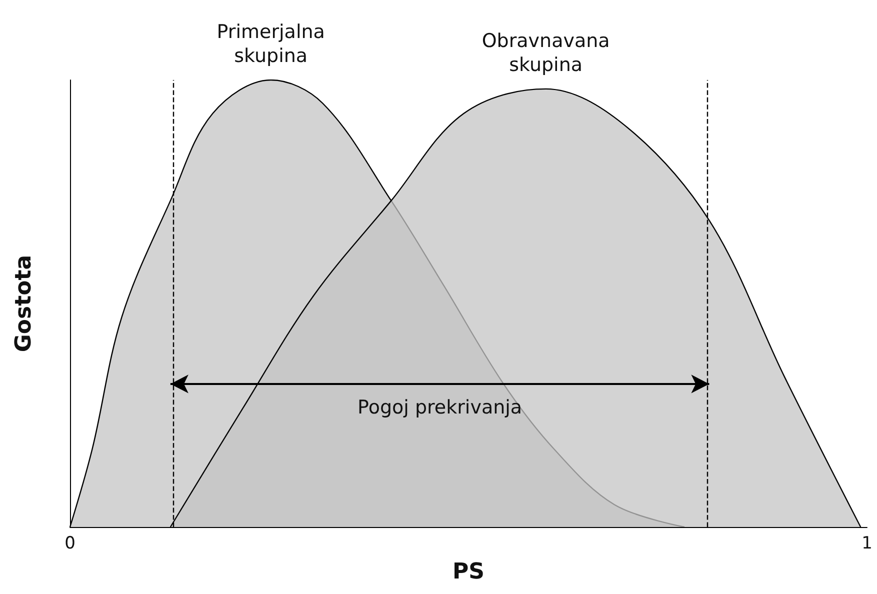  I want to click on x-axis-title: PS, so click(468, 572).